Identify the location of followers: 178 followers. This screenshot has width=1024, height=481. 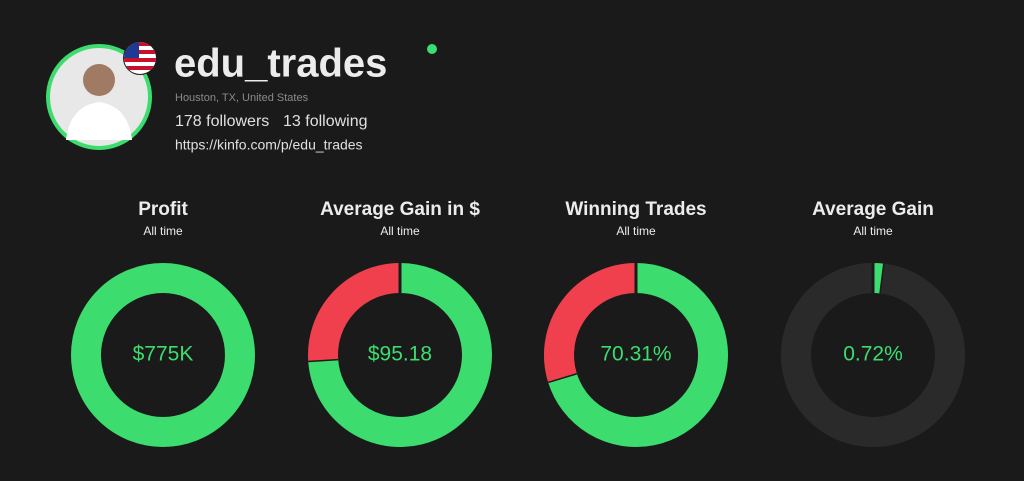
(222, 121).